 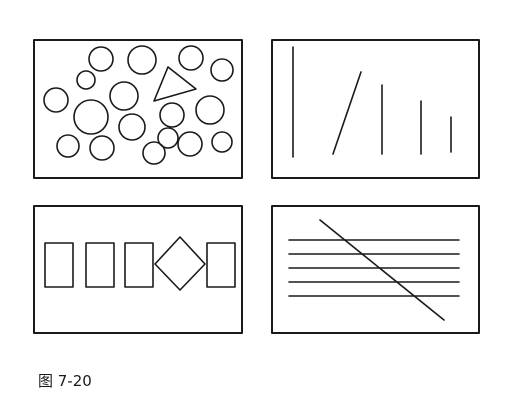 I want to click on circle-group, so click(x=138, y=105).